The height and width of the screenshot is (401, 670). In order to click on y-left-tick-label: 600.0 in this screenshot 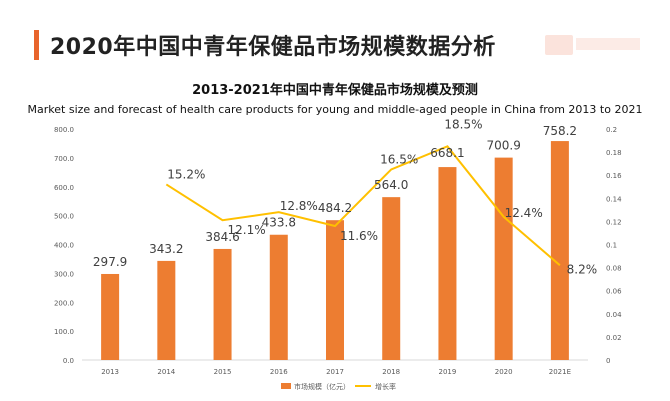, I will do `click(64, 188)`.